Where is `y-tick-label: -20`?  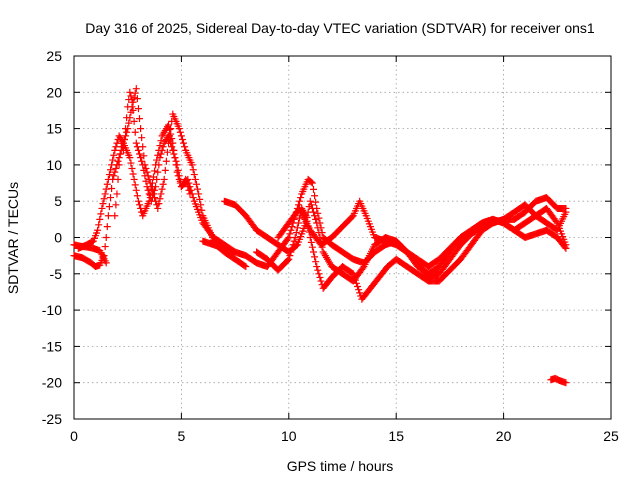
y-tick-label: -20 is located at coordinates (52, 383).